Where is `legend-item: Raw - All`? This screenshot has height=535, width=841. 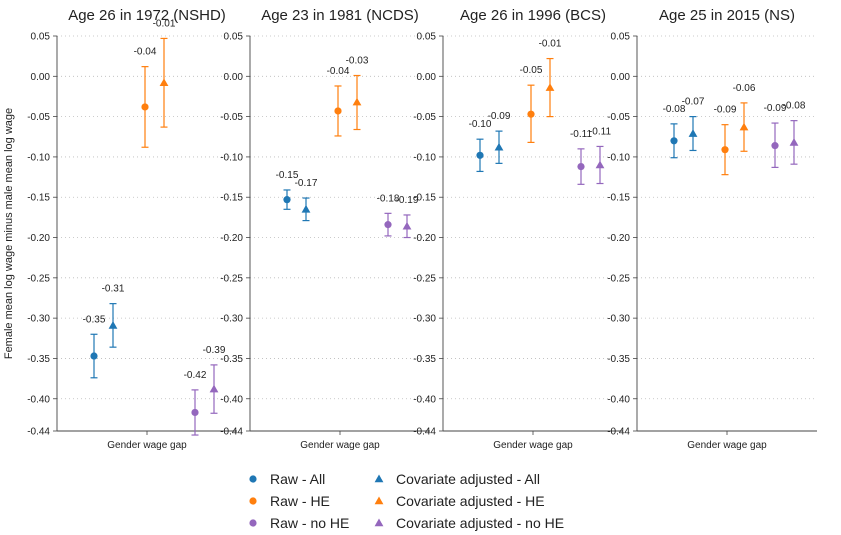 legend-item: Raw - All is located at coordinates (285, 479).